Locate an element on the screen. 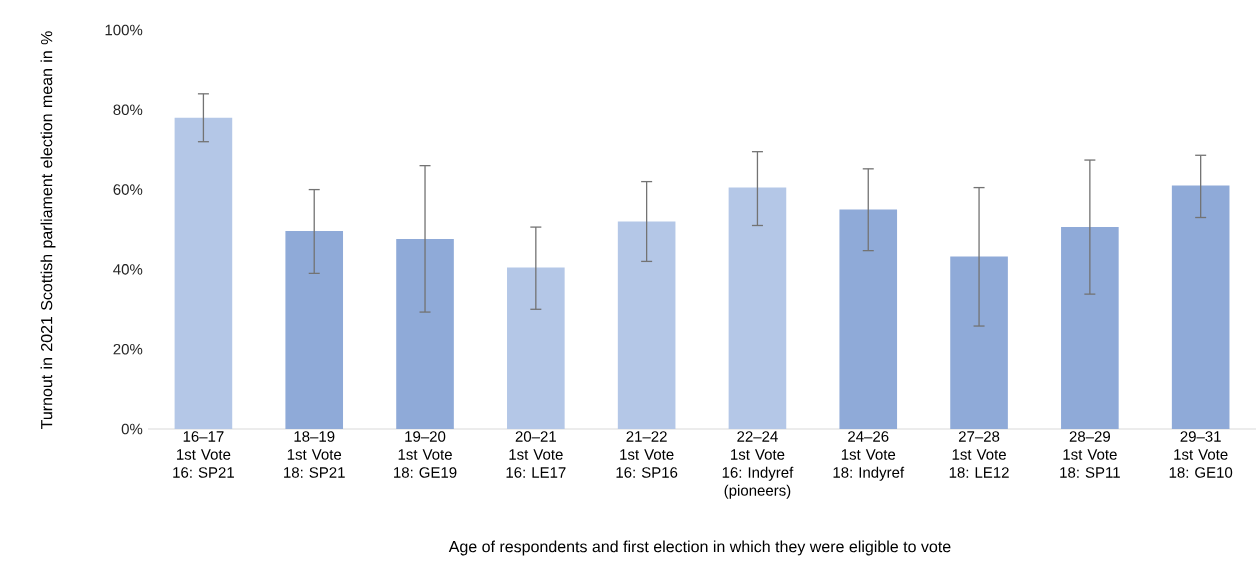  x-tick-label: 20–21 1st Vote 16: LE17 is located at coordinates (536, 454).